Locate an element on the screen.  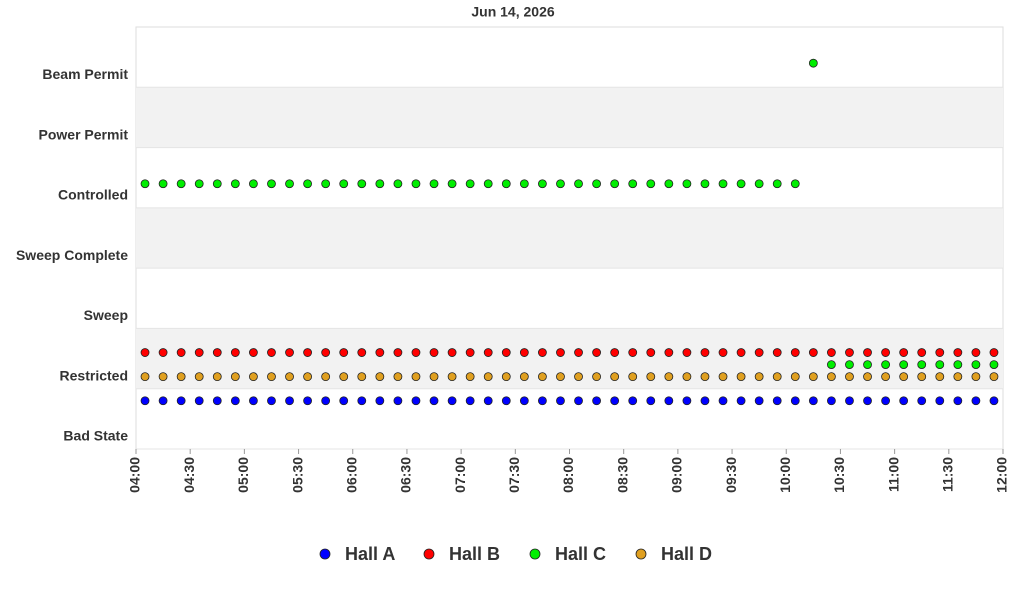
y-tick-label: Bad State is located at coordinates (95, 436).